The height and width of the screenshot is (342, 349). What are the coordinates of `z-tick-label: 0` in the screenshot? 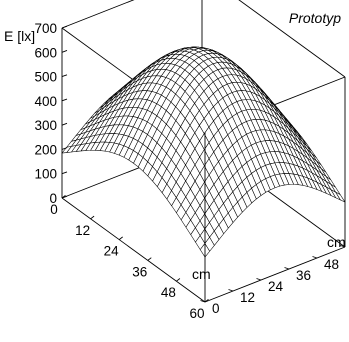 It's located at (53, 198).